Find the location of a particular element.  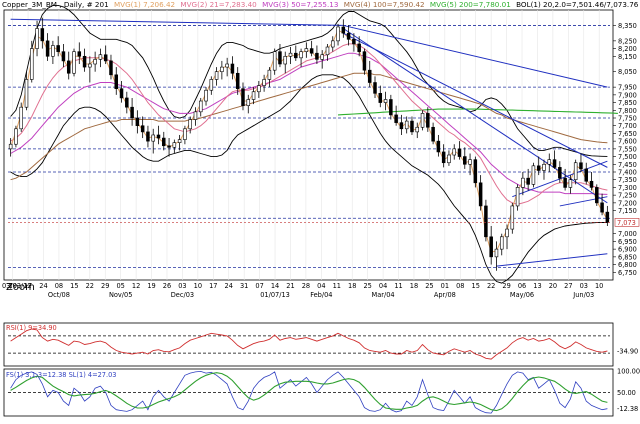

y-tick-label: 7,150 is located at coordinates (627, 211).